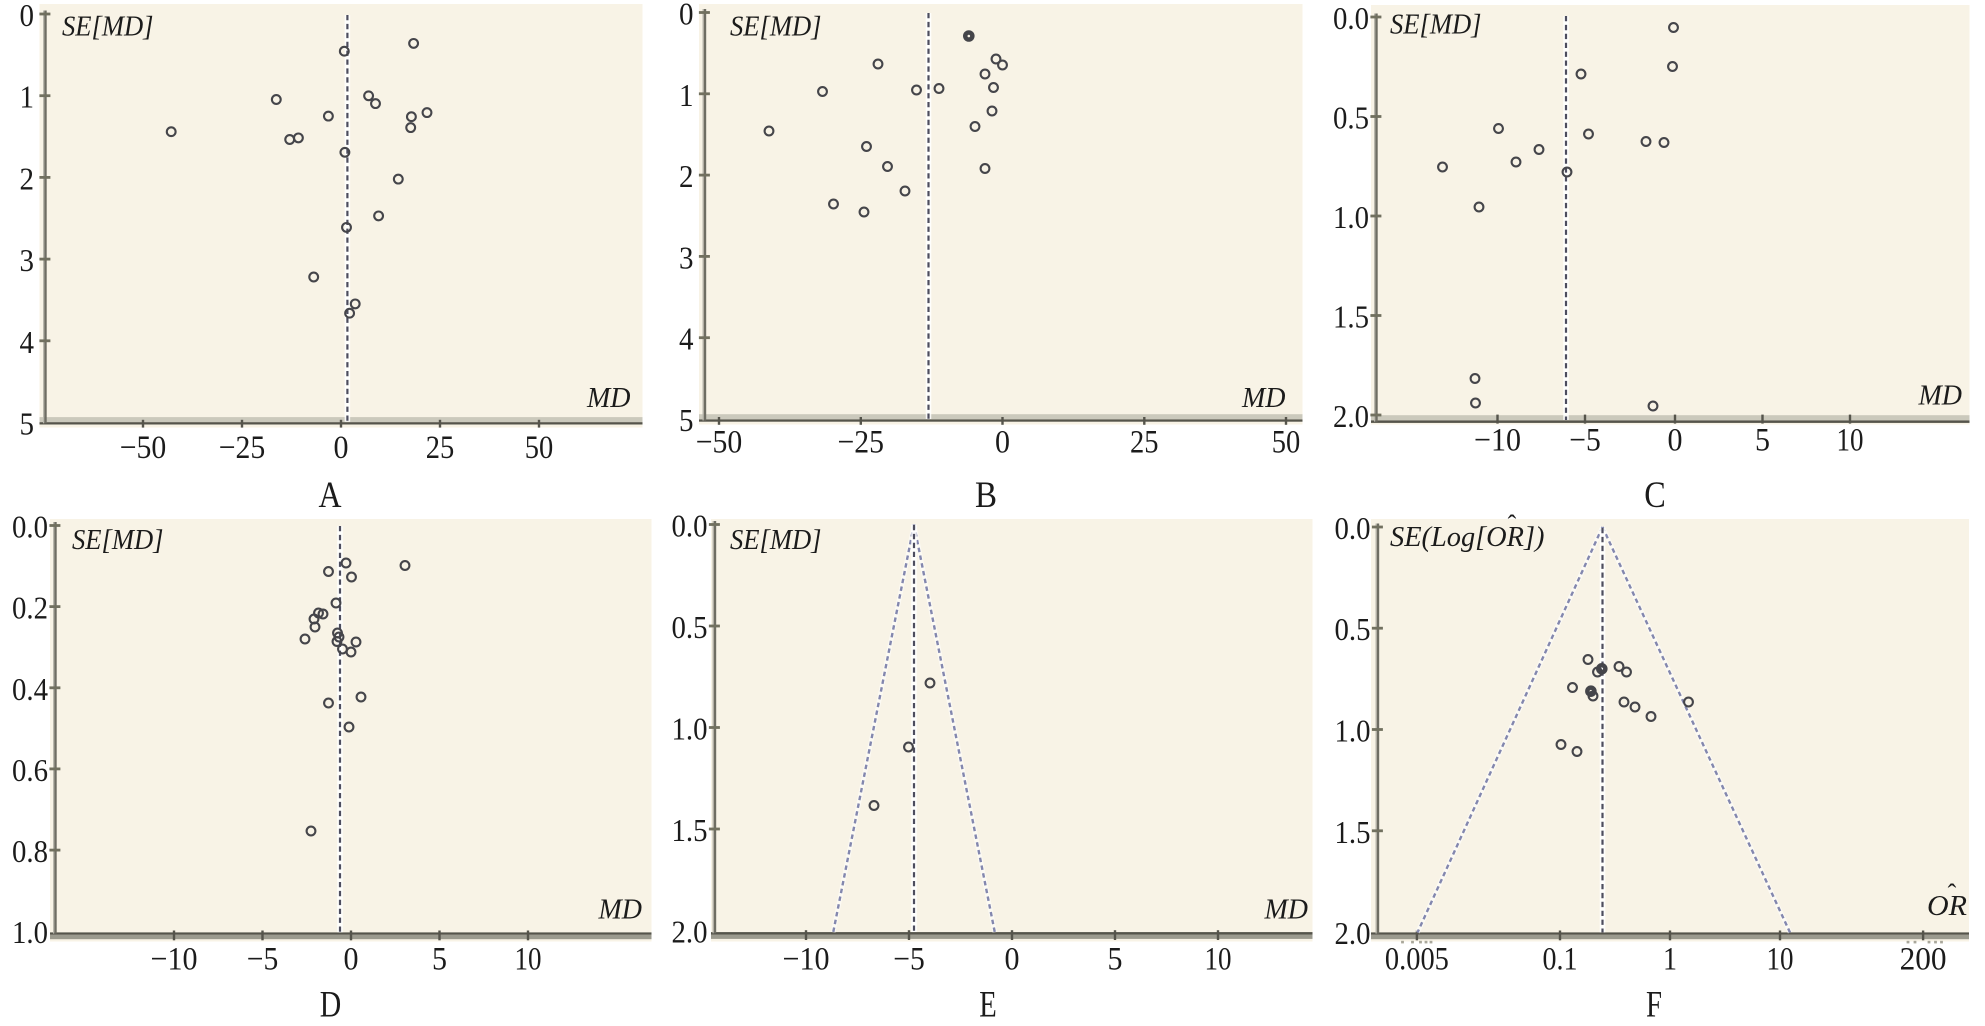 This screenshot has height=1026, width=1985. Describe the element at coordinates (30, 851) in the screenshot. I see `svg-text: 0.8` at that location.